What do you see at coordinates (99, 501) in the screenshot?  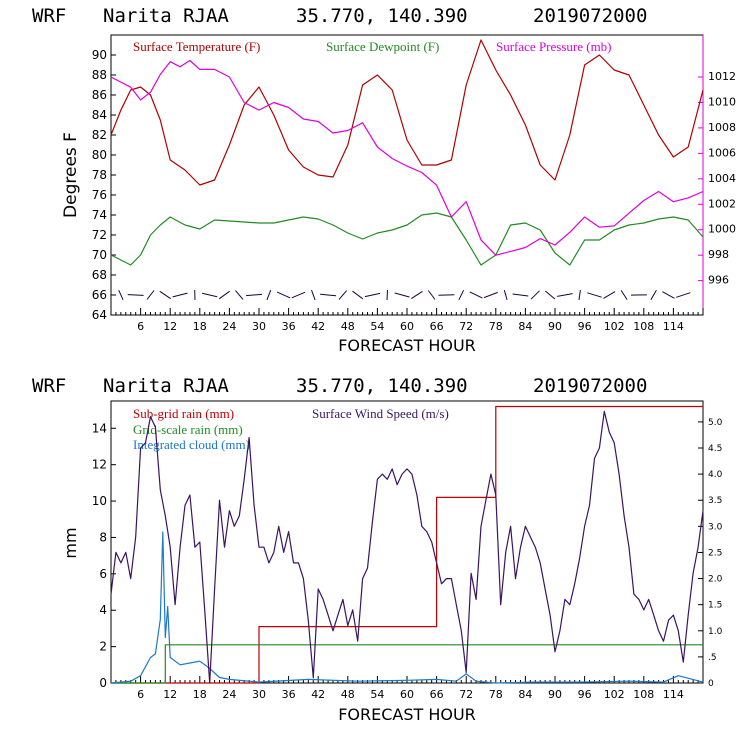 I see `bot-ytick-label-5: 10` at bounding box center [99, 501].